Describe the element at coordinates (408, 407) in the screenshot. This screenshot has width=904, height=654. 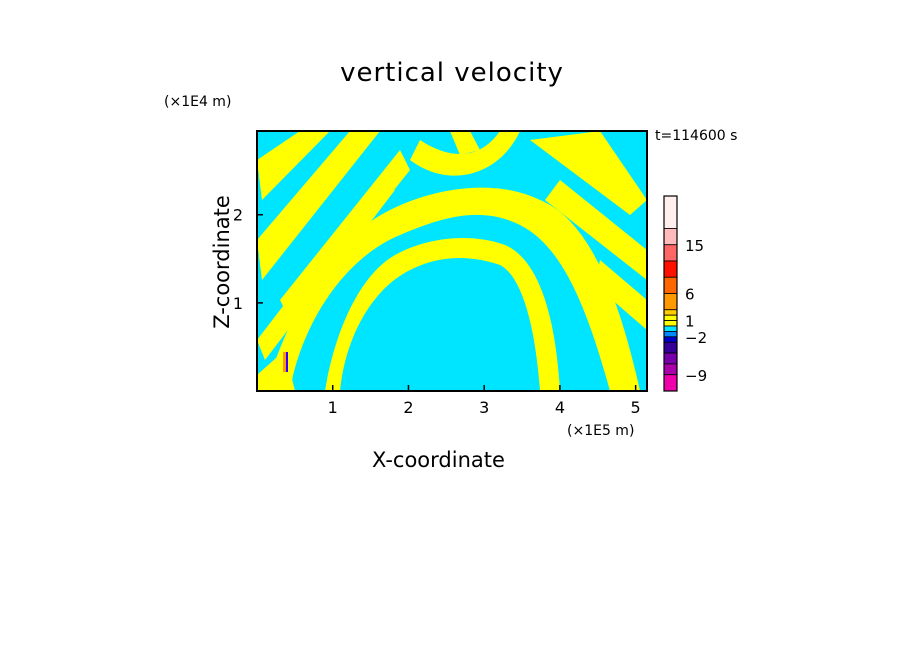
I see `x-tick-label: 2` at that location.